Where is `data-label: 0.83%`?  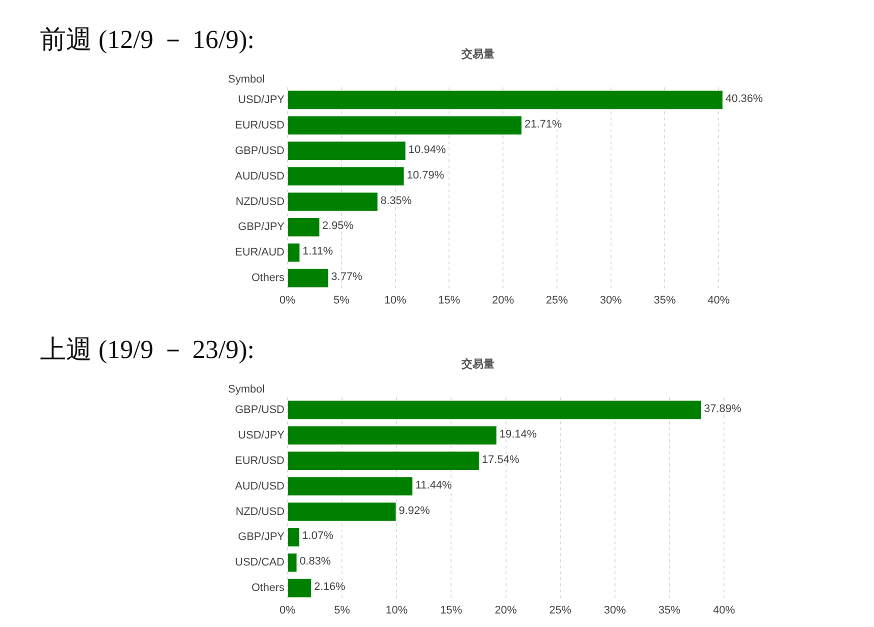 data-label: 0.83% is located at coordinates (315, 562).